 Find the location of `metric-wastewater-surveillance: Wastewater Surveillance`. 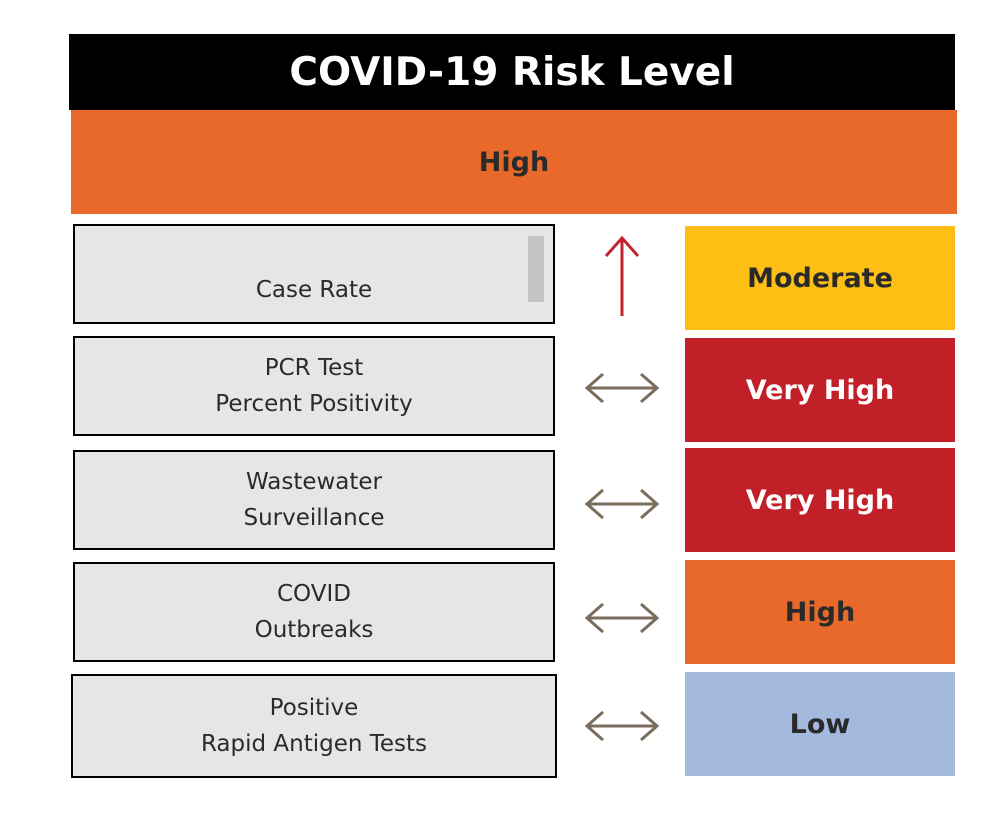

metric-wastewater-surveillance: Wastewater Surveillance is located at coordinates (314, 500).